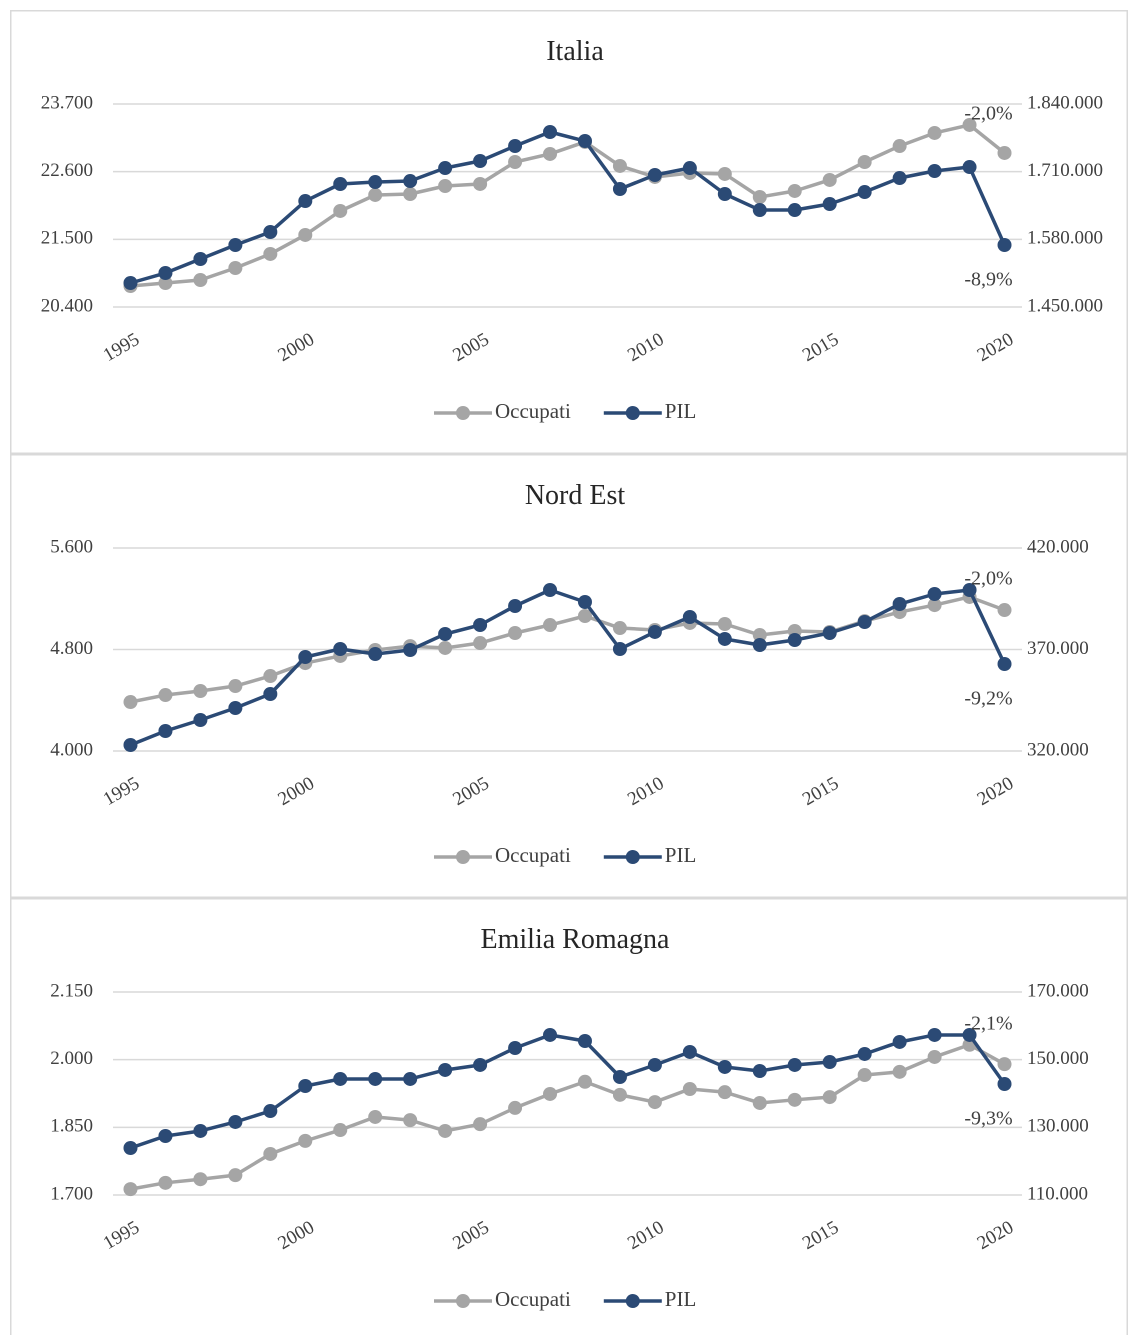 This screenshot has height=1335, width=1128. I want to click on y-tick-label: 1.850, so click(71, 1126).